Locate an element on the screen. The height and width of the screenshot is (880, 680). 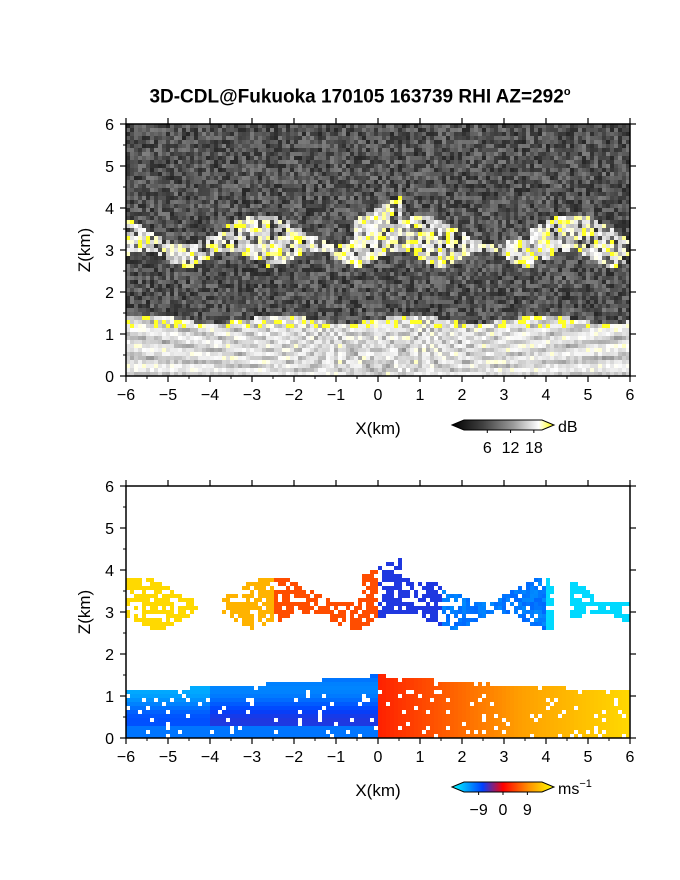
colorbar-tick-label: 12 is located at coordinates (511, 448).